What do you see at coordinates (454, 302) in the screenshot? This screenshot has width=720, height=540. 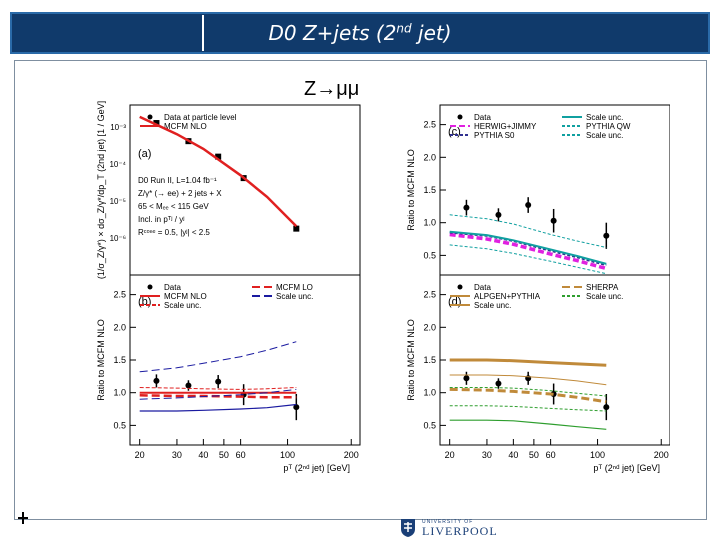 I see `panel-title-d: (d)` at bounding box center [454, 302].